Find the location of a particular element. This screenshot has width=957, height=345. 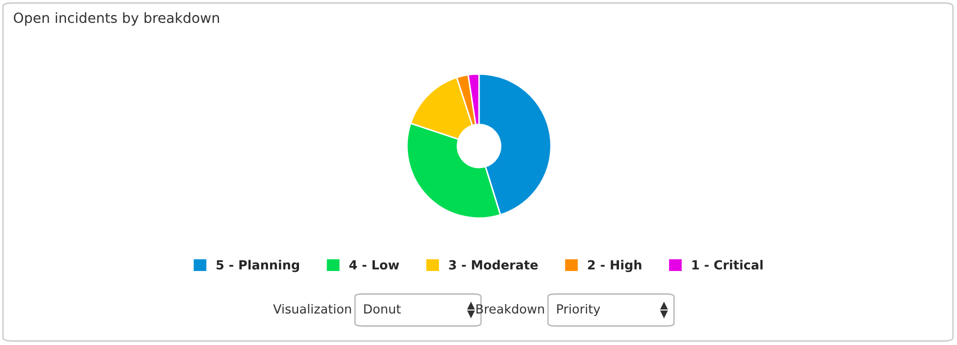

legend-label: 3 - Moderate is located at coordinates (493, 265).